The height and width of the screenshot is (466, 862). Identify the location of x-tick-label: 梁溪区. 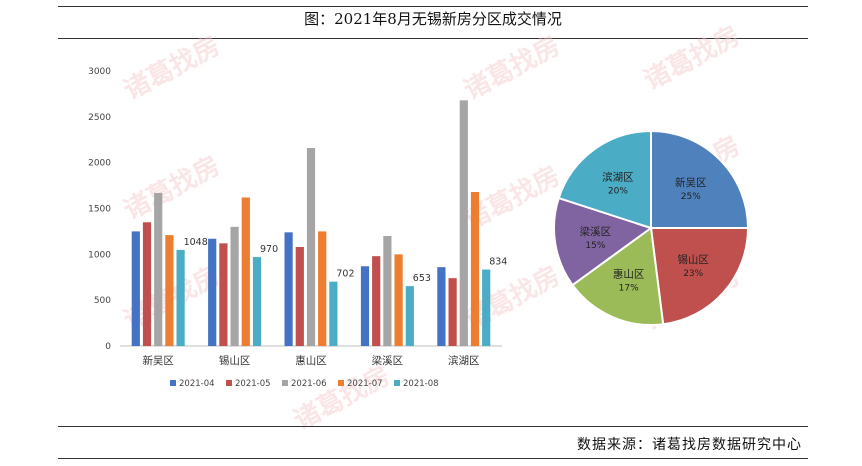
(388, 360).